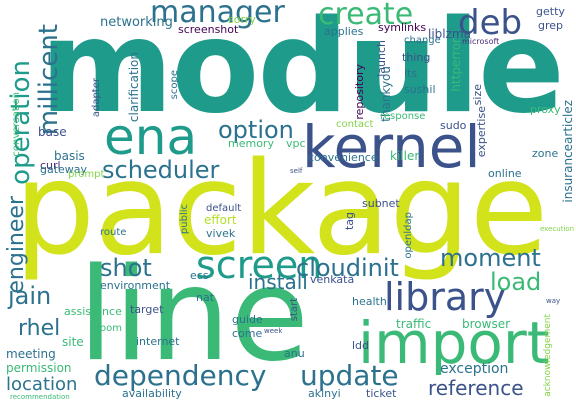 The width and height of the screenshot is (576, 403). What do you see at coordinates (152, 393) in the screenshot?
I see `word-availability: availability` at bounding box center [152, 393].